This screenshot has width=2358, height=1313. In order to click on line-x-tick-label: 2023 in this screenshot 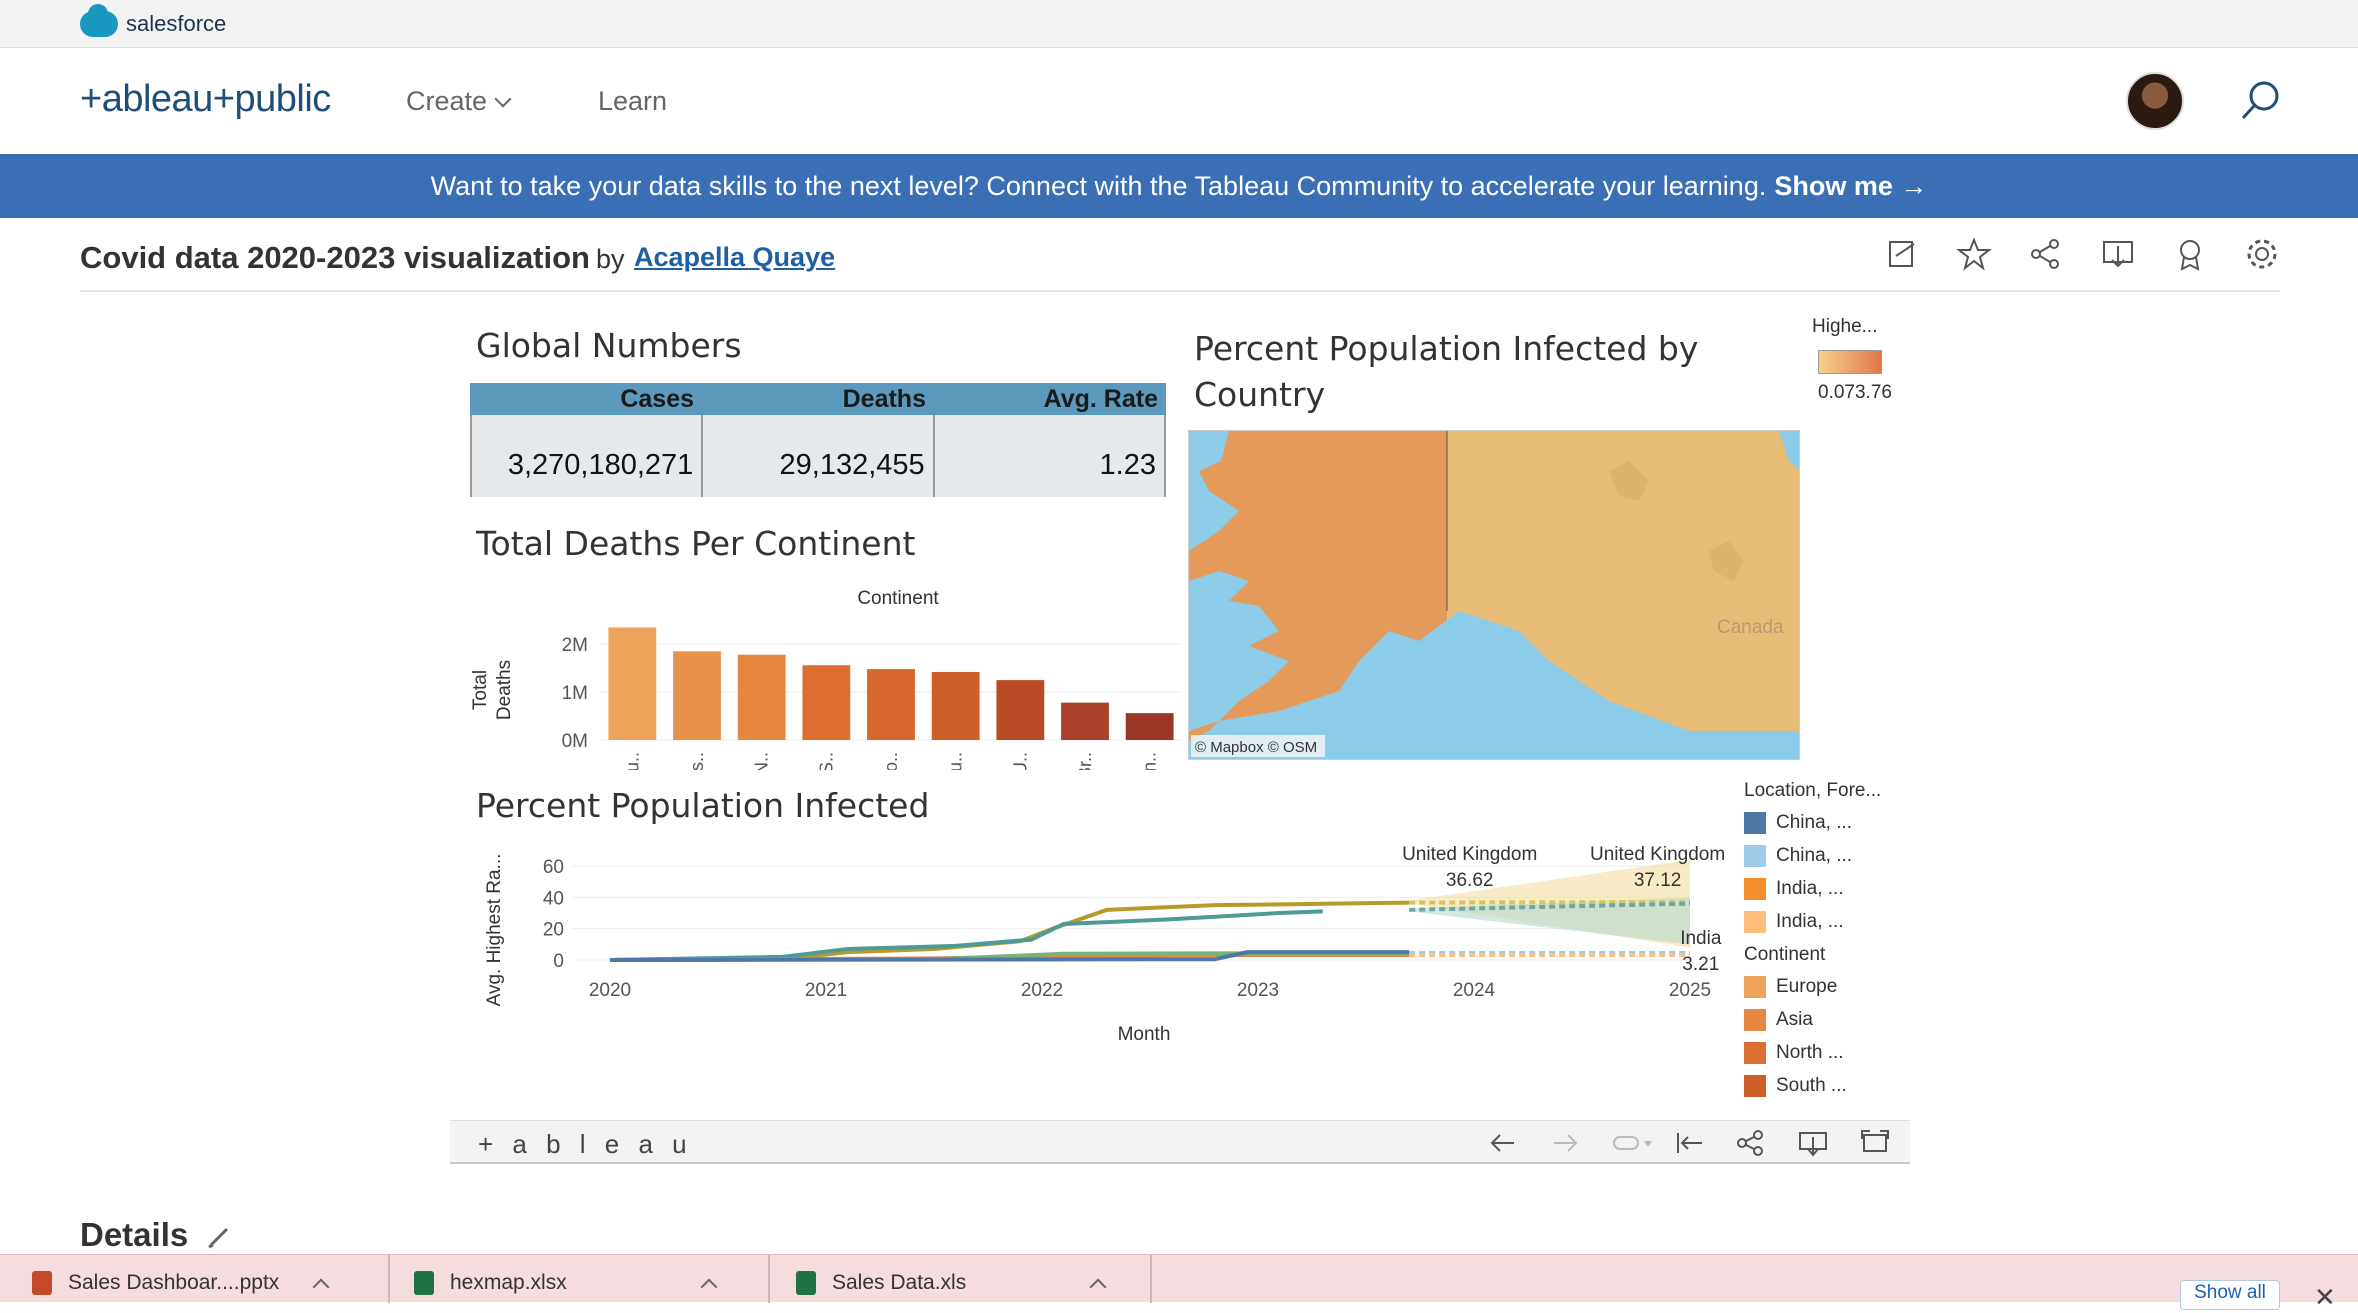, I will do `click(1258, 990)`.